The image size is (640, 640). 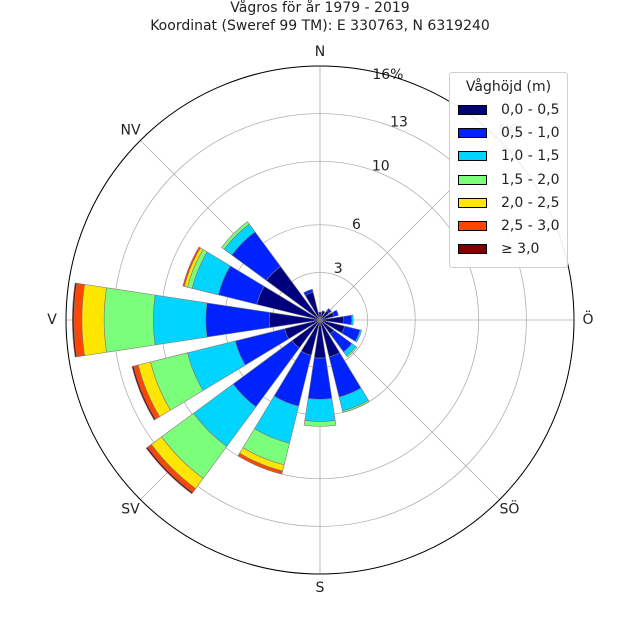 I want to click on bar-dir12-bin4, so click(x=94, y=320).